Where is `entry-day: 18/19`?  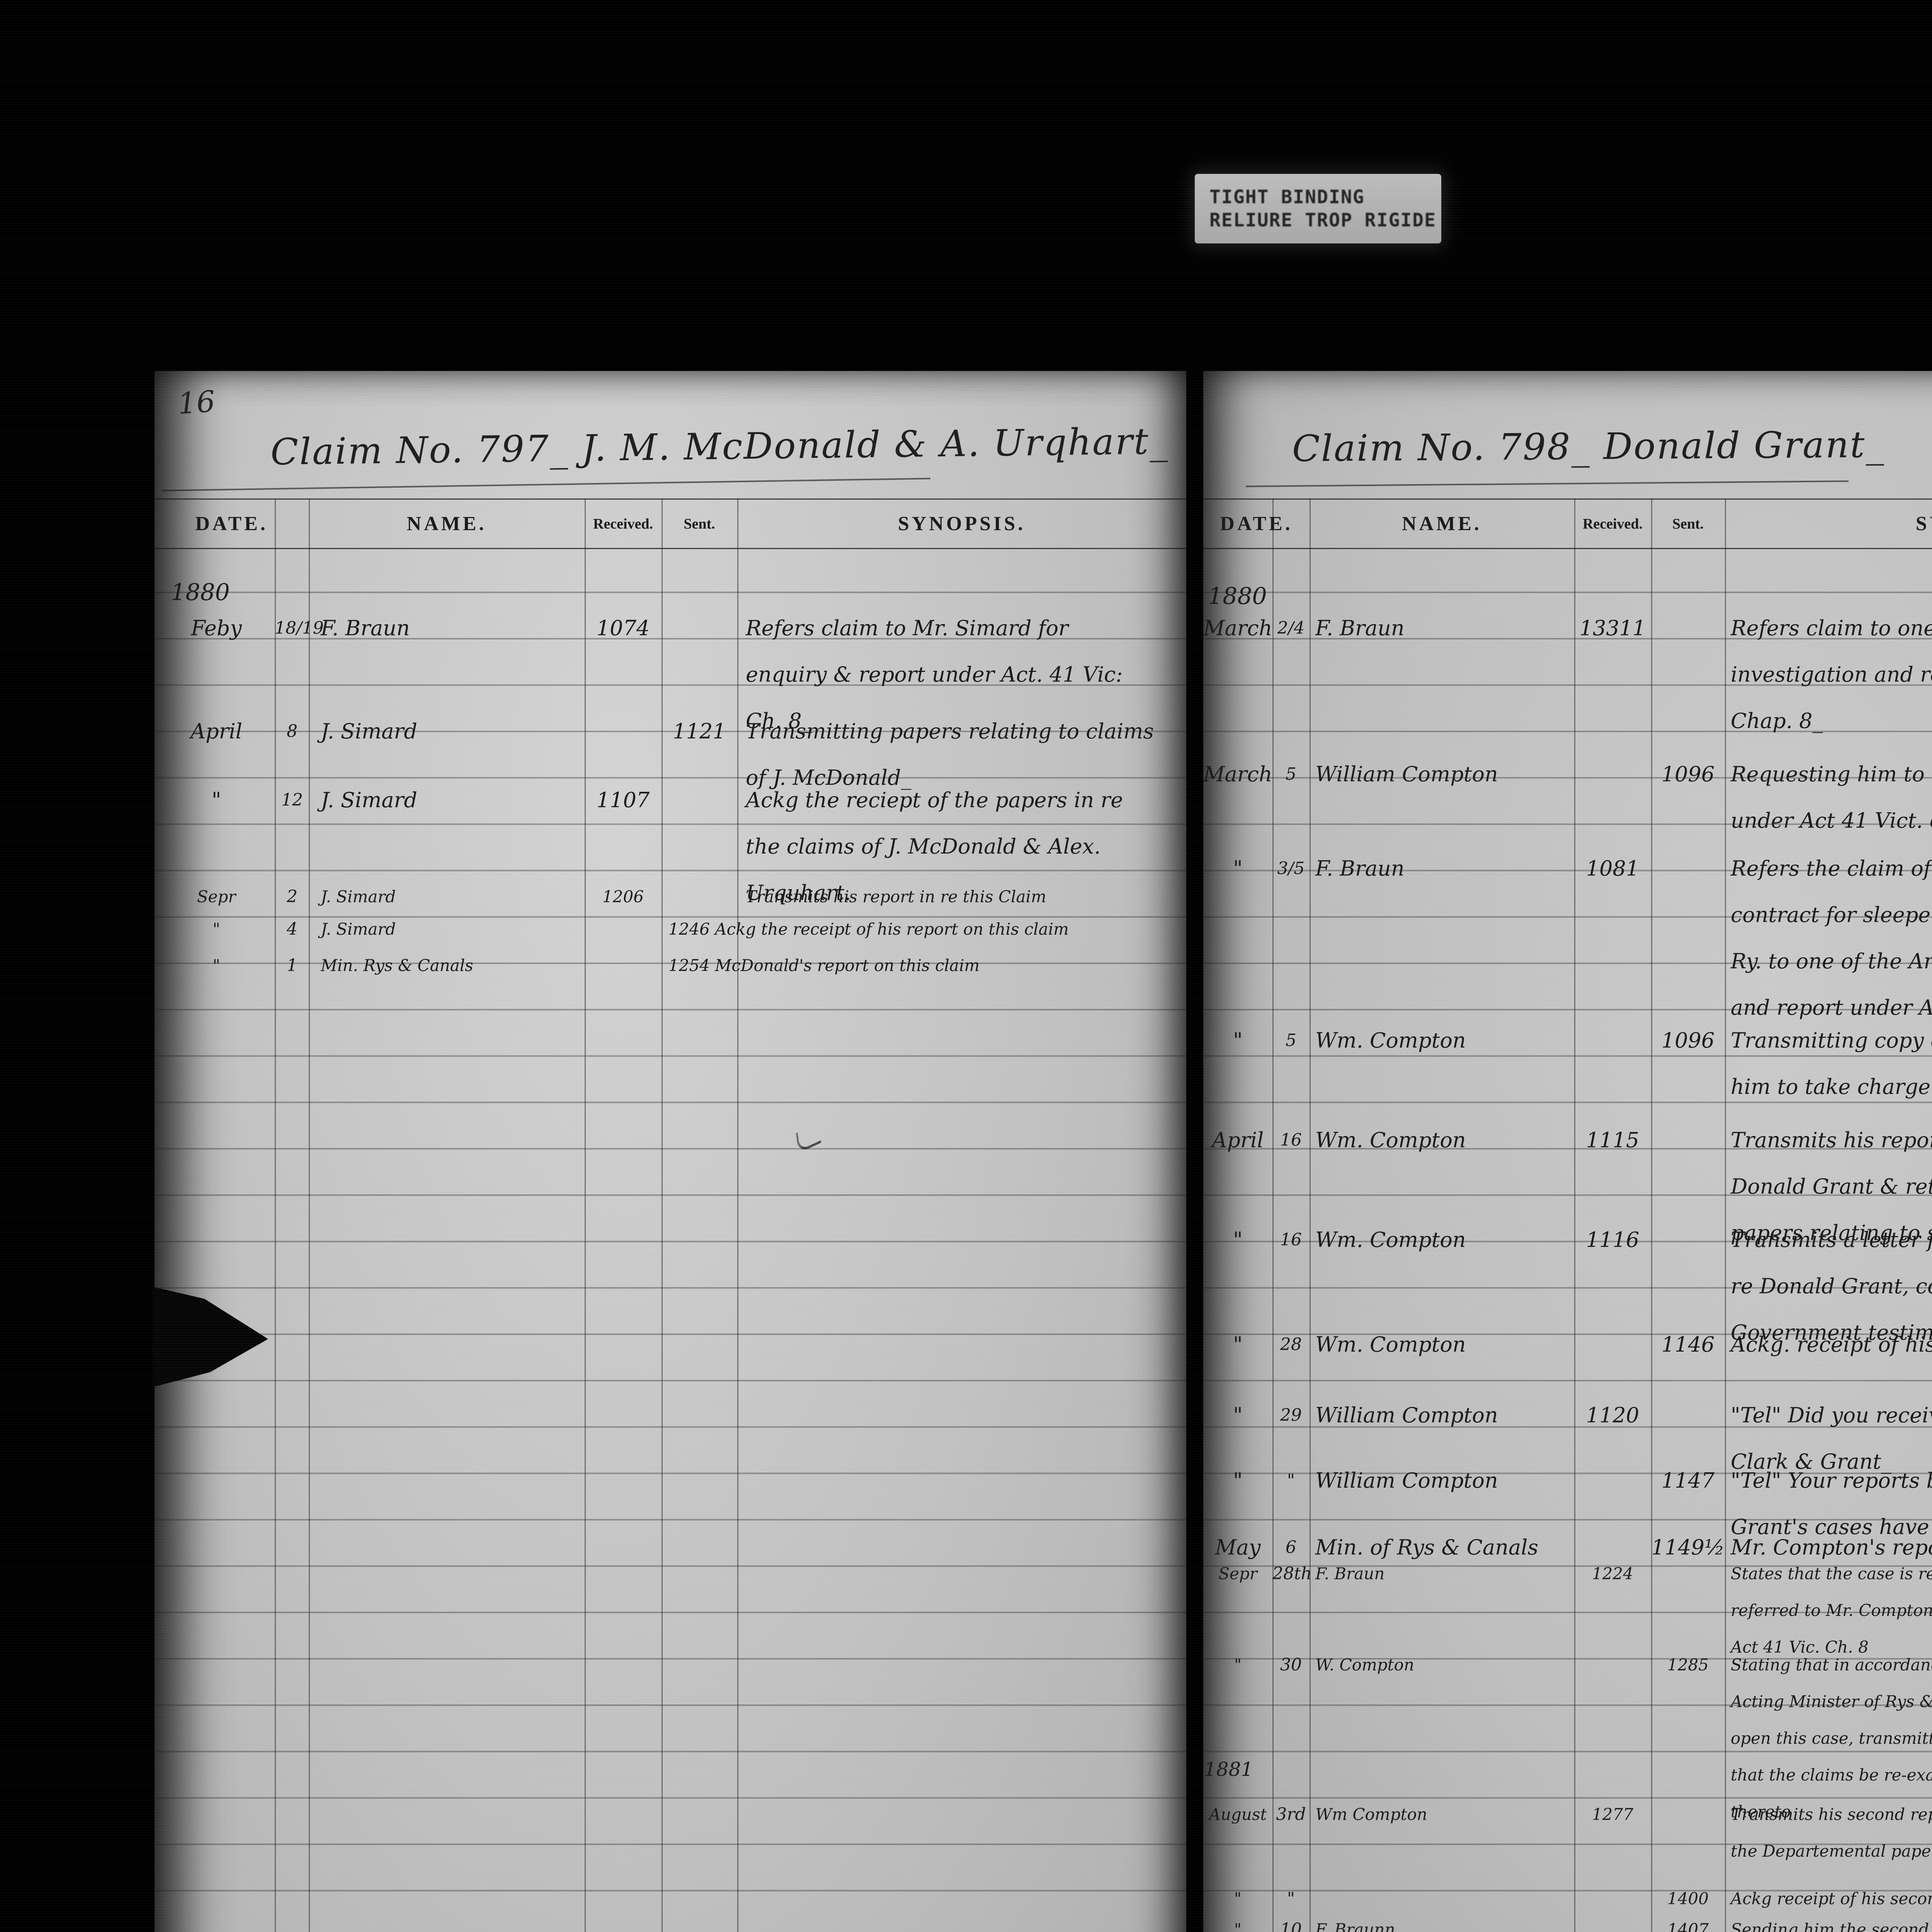 entry-day: 18/19 is located at coordinates (300, 628).